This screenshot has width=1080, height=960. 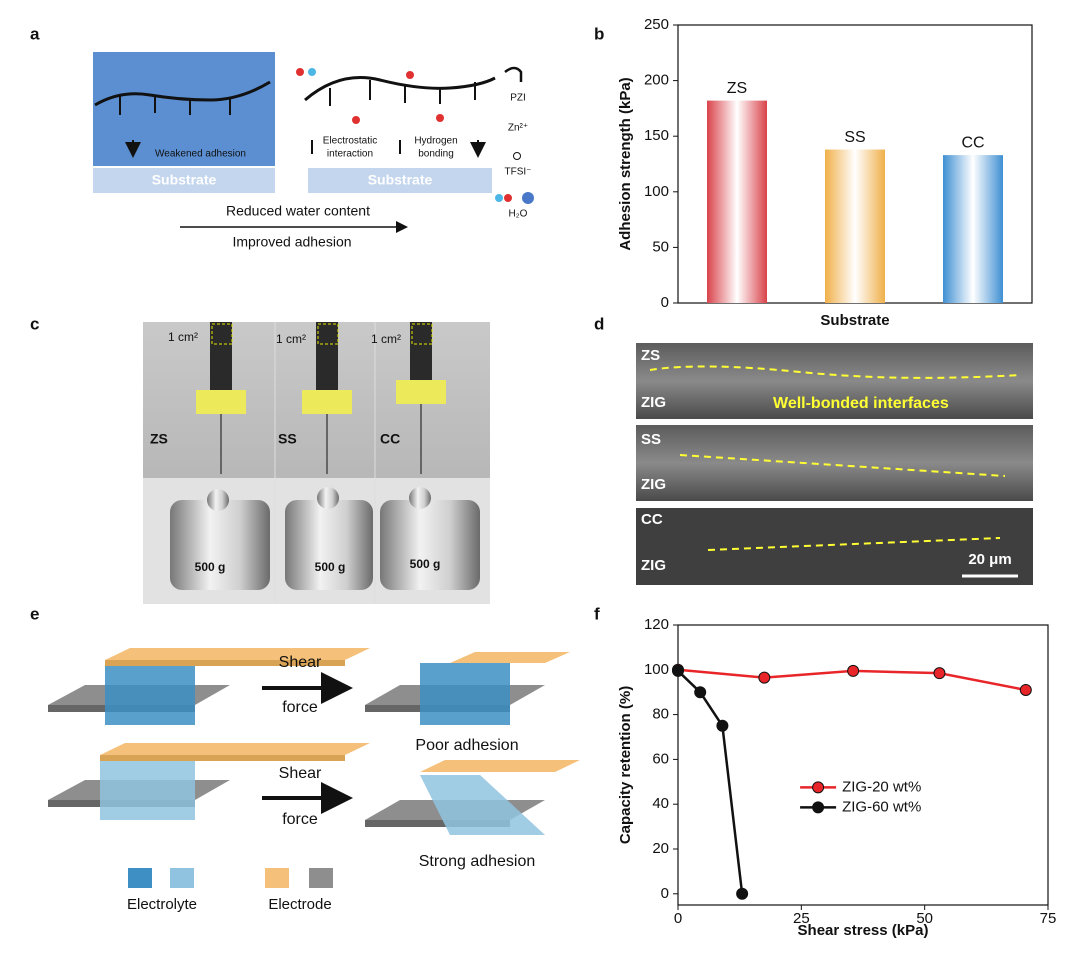 What do you see at coordinates (477, 861) in the screenshot?
I see `label: Strong adhesion` at bounding box center [477, 861].